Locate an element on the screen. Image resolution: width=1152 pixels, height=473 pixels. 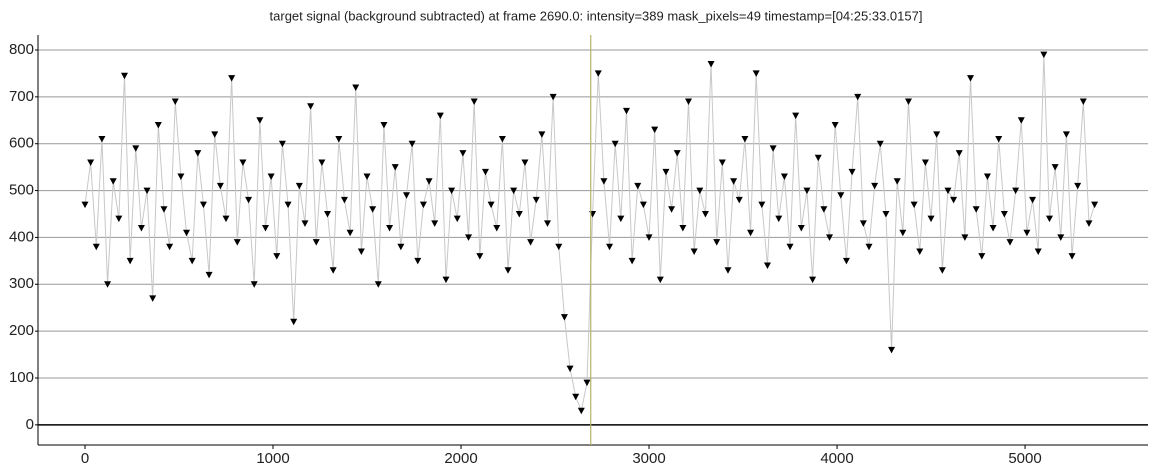
y-tick-label: 600 is located at coordinates (21, 143).